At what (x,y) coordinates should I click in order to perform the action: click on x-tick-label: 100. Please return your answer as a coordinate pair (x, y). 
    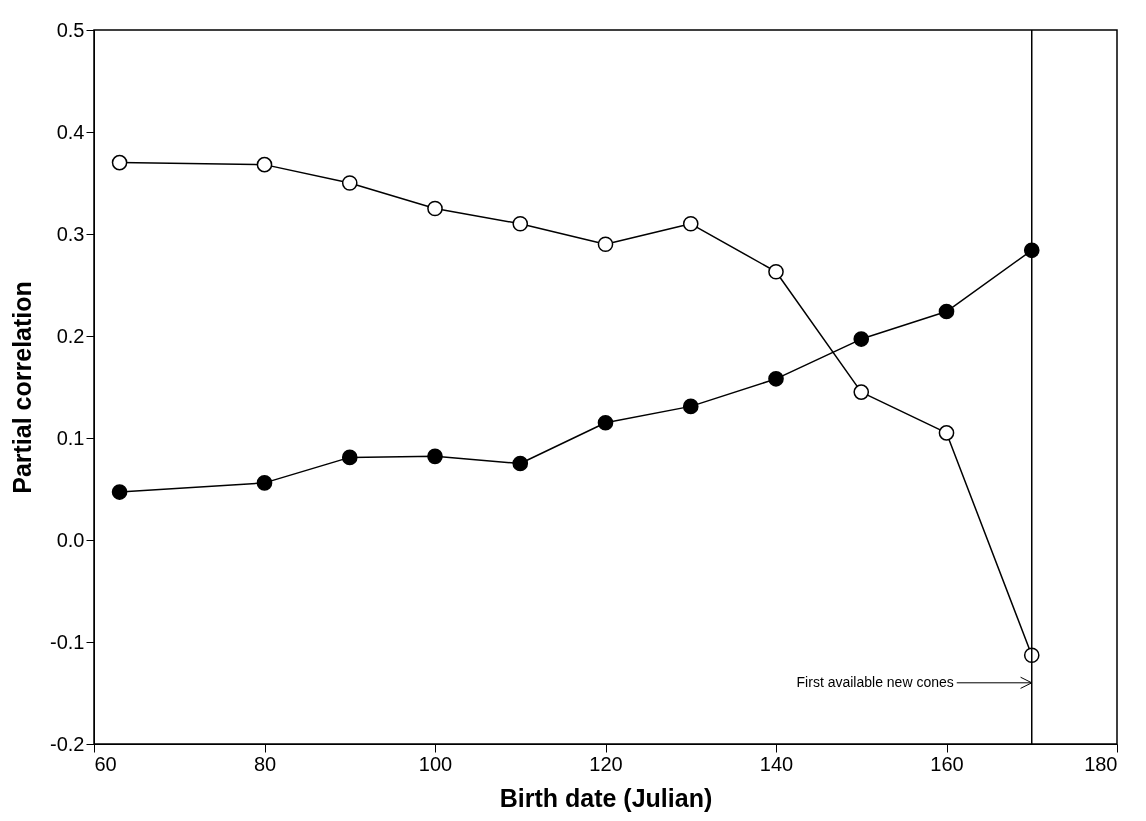
    Looking at the image, I should click on (435, 763).